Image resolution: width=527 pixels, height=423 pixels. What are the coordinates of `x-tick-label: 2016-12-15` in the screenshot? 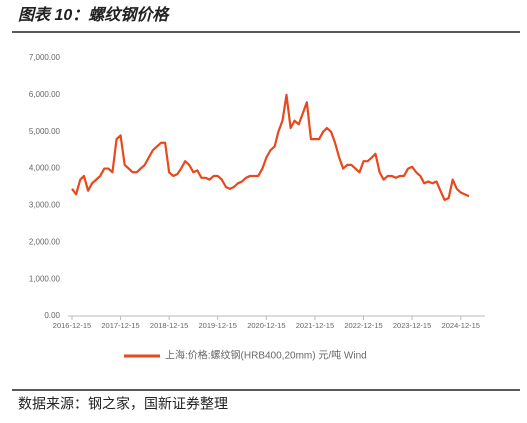 It's located at (72, 325).